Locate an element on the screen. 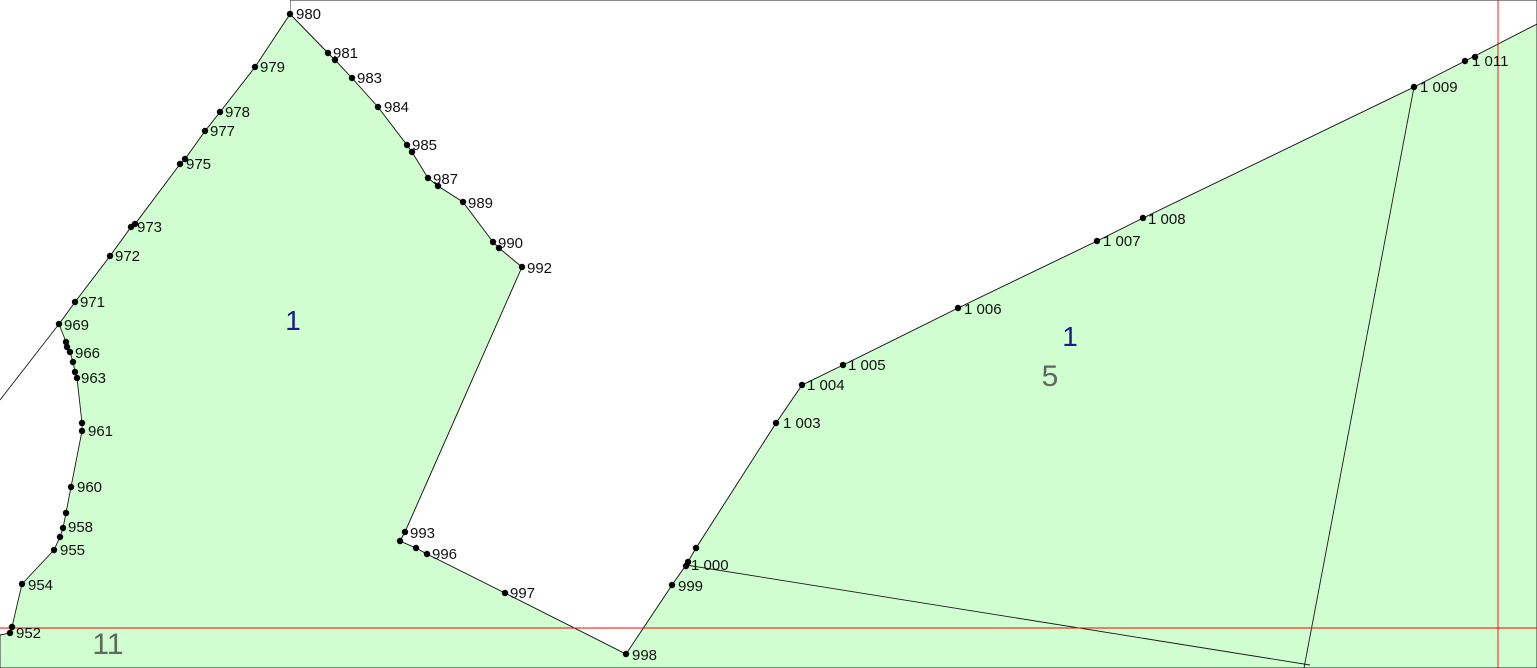 This screenshot has width=1537, height=668. vertex-point: 1 011 is located at coordinates (1485, 61).